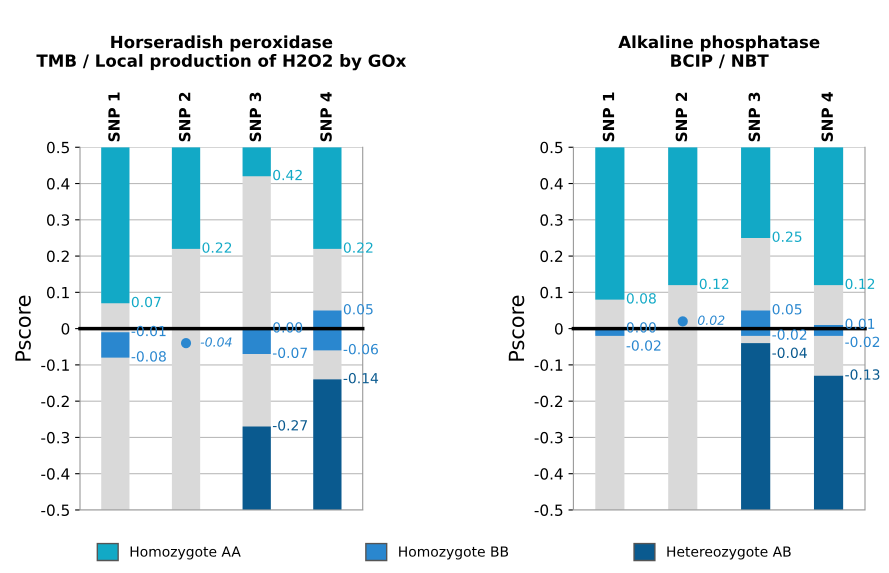 This screenshot has width=889, height=573. What do you see at coordinates (289, 353) in the screenshot?
I see `annotation: -0.07` at bounding box center [289, 353].